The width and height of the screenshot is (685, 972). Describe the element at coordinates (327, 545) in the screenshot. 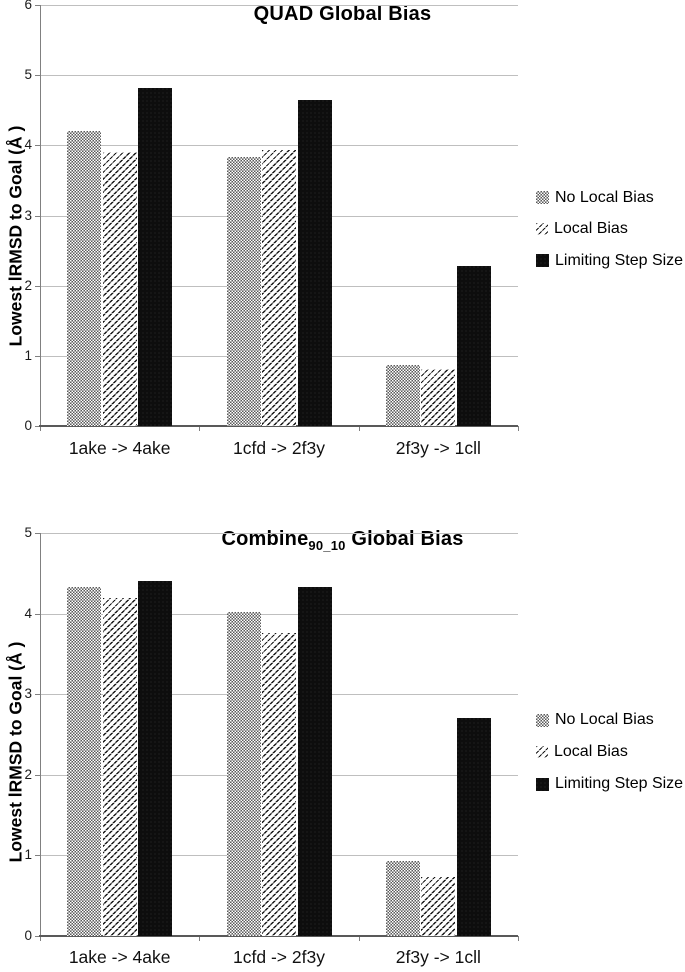

I see `chart-title-subscript: 90_10` at that location.